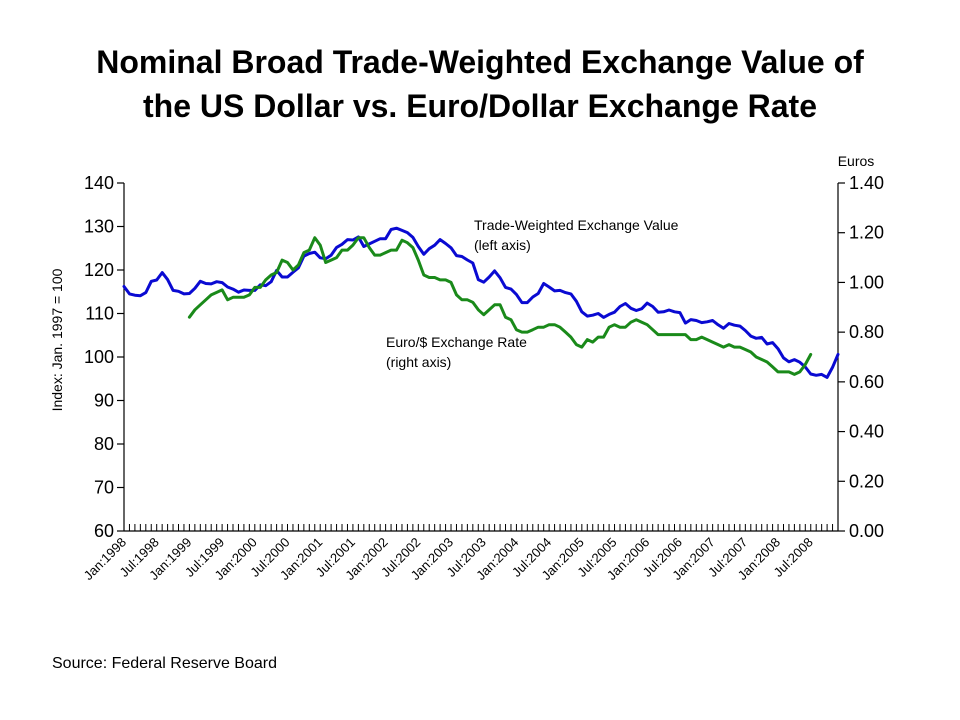 The width and height of the screenshot is (960, 720). What do you see at coordinates (500, 306) in the screenshot?
I see `series-line-euro-dollar` at bounding box center [500, 306].